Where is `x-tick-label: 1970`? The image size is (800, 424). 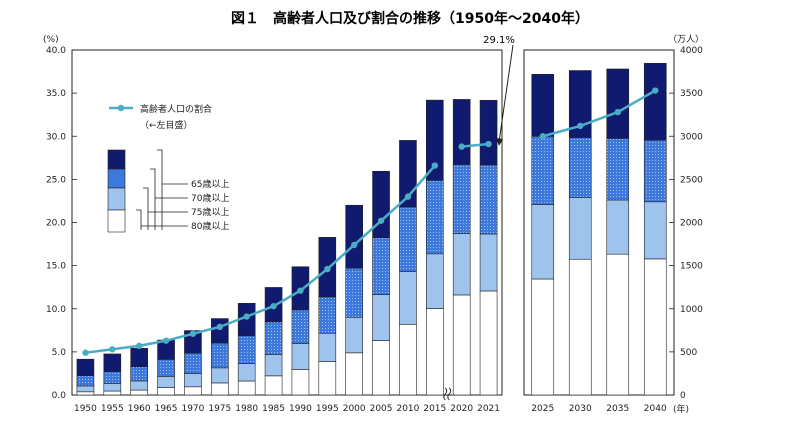 x-tick-label: 1970 is located at coordinates (192, 409).